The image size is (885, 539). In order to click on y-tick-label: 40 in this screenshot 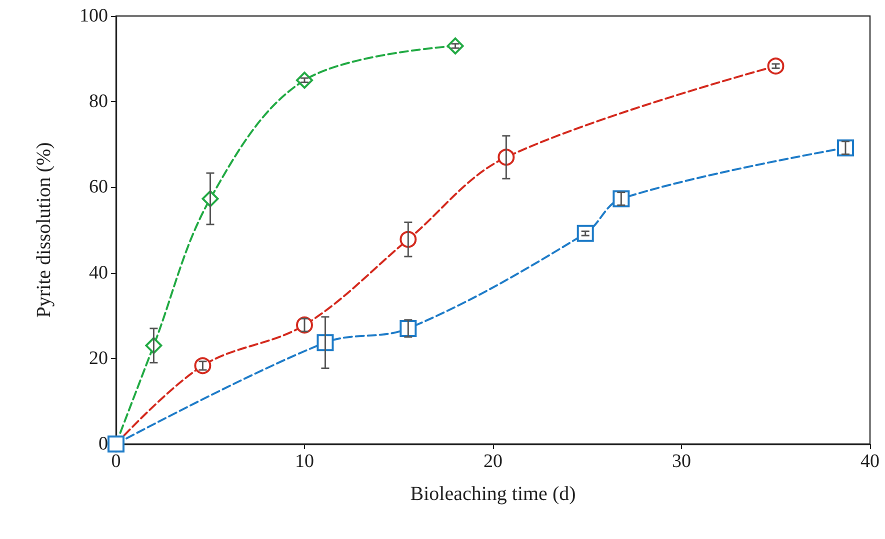, I will do `click(98, 273)`.